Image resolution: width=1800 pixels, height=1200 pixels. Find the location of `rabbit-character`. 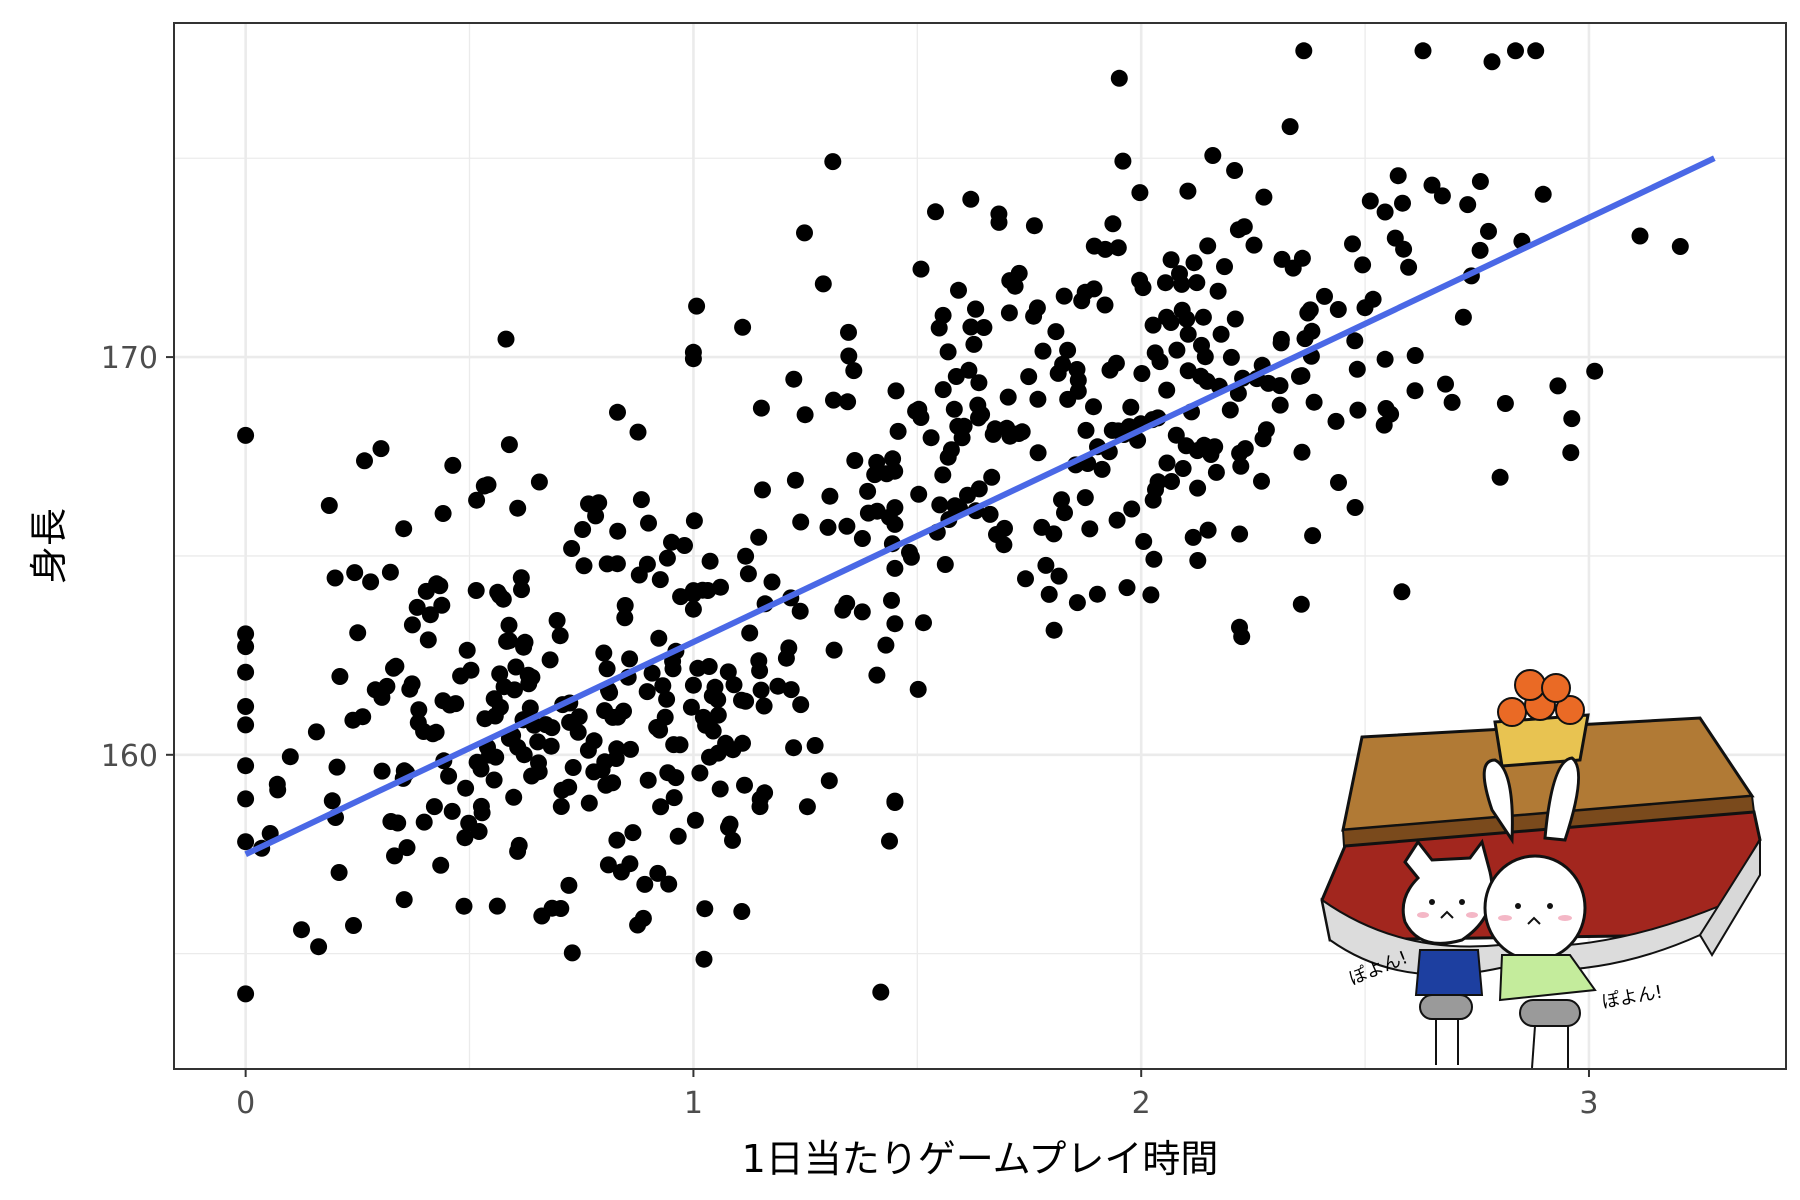

rabbit-character is located at coordinates (1539, 912).